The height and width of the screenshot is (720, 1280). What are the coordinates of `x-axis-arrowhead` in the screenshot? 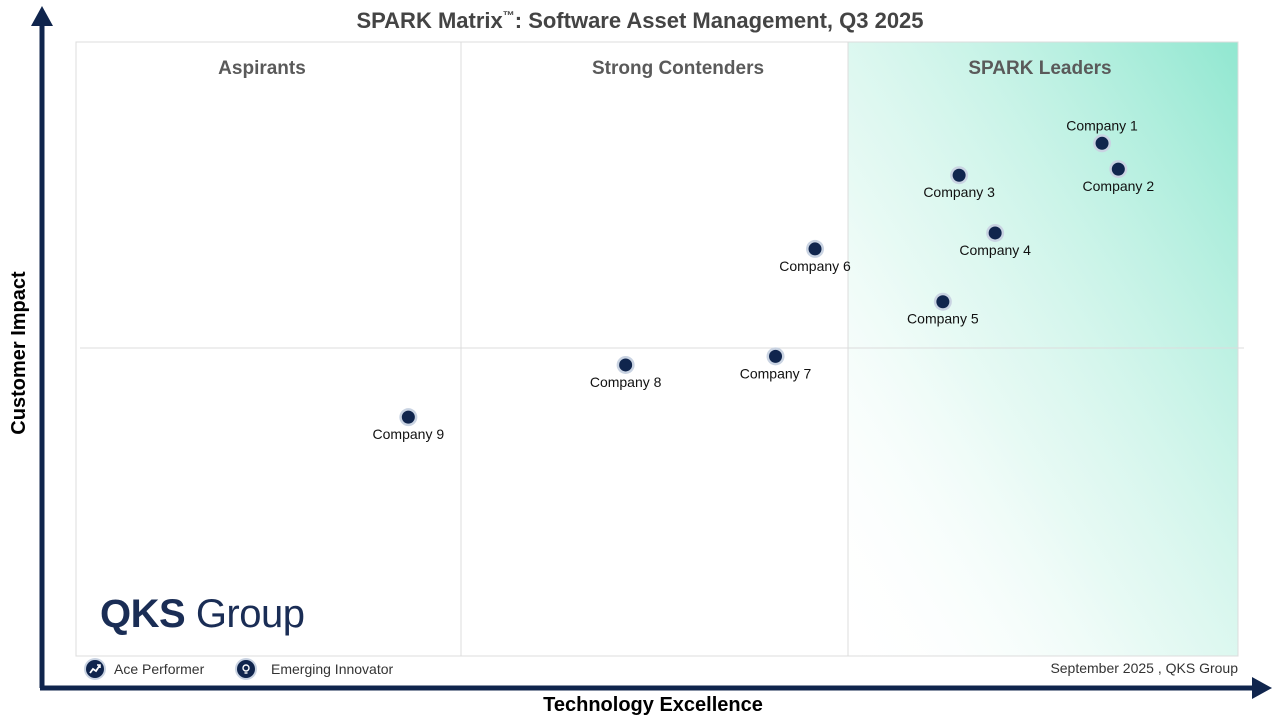 It's located at (1262, 688).